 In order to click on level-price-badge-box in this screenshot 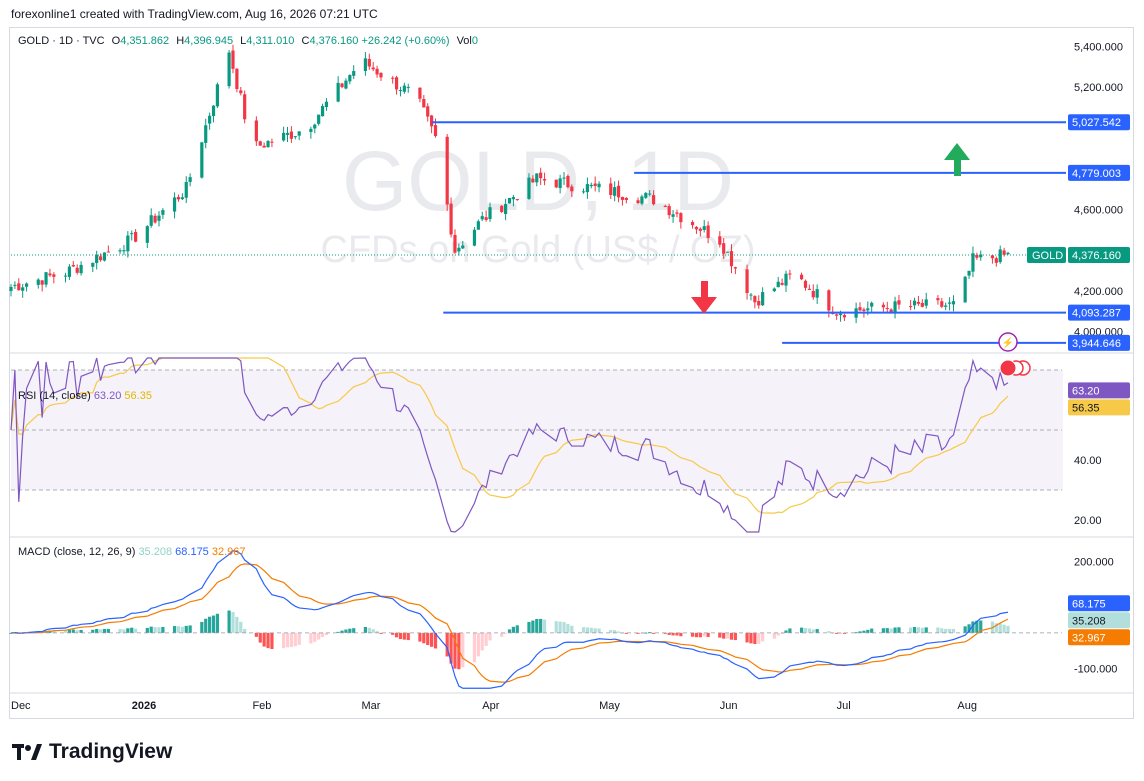, I will do `click(1099, 342)`.